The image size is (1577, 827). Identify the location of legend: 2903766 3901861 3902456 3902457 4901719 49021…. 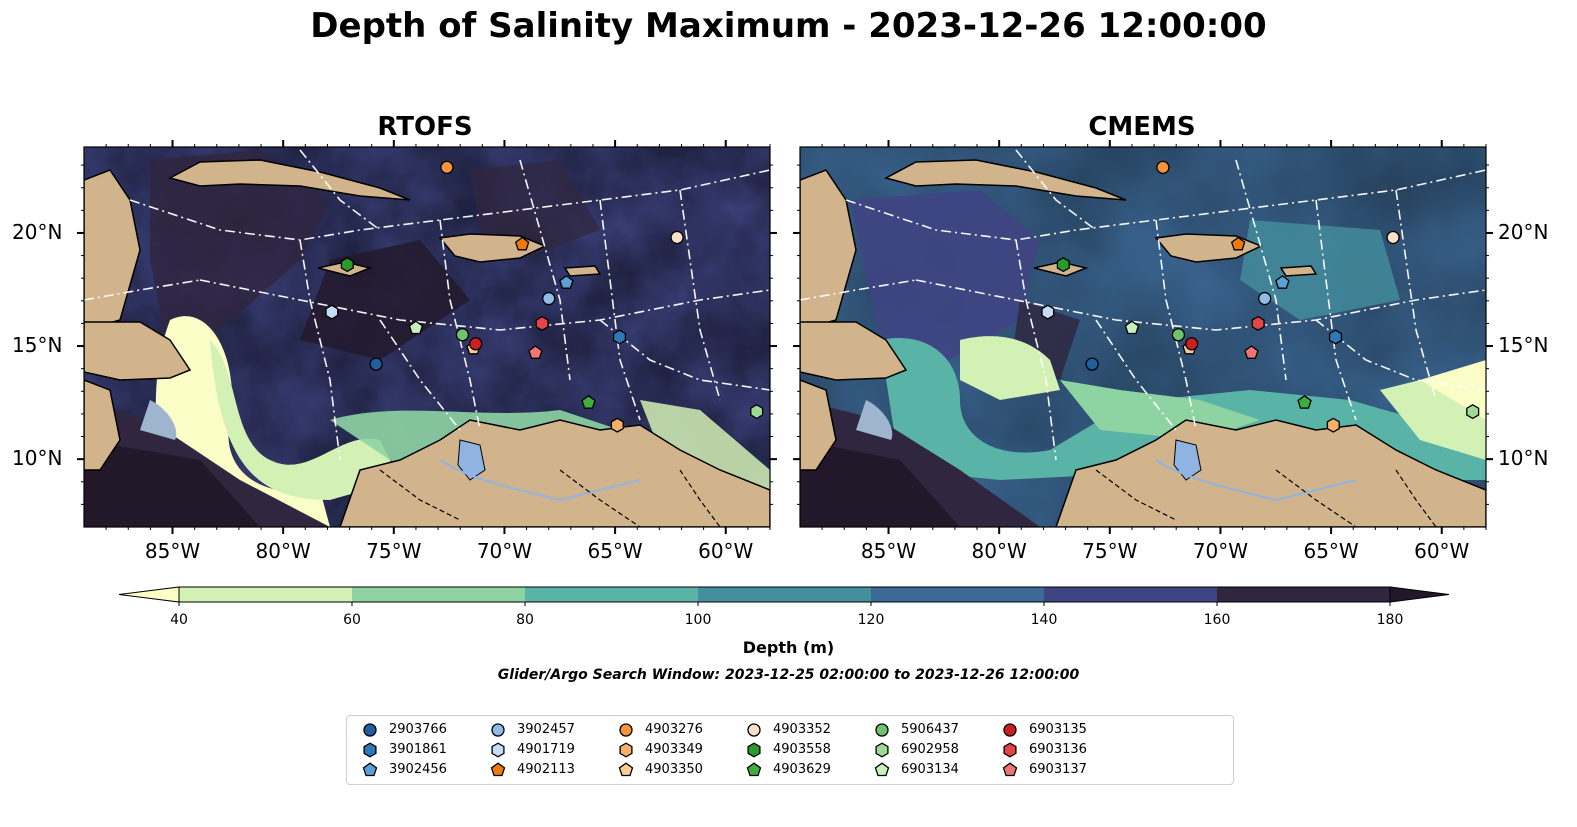
(790, 750).